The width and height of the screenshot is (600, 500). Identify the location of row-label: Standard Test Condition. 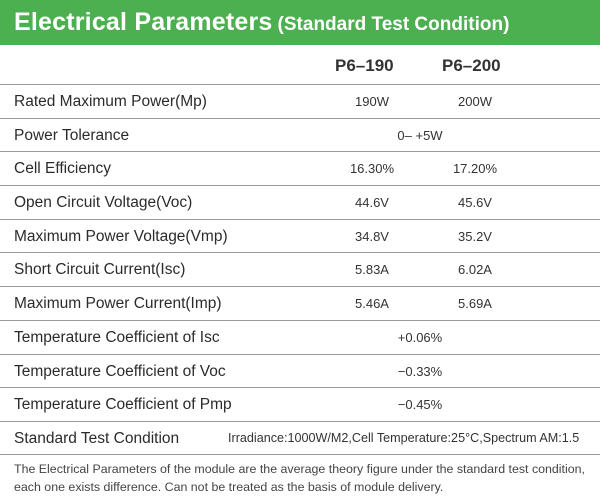
(97, 438).